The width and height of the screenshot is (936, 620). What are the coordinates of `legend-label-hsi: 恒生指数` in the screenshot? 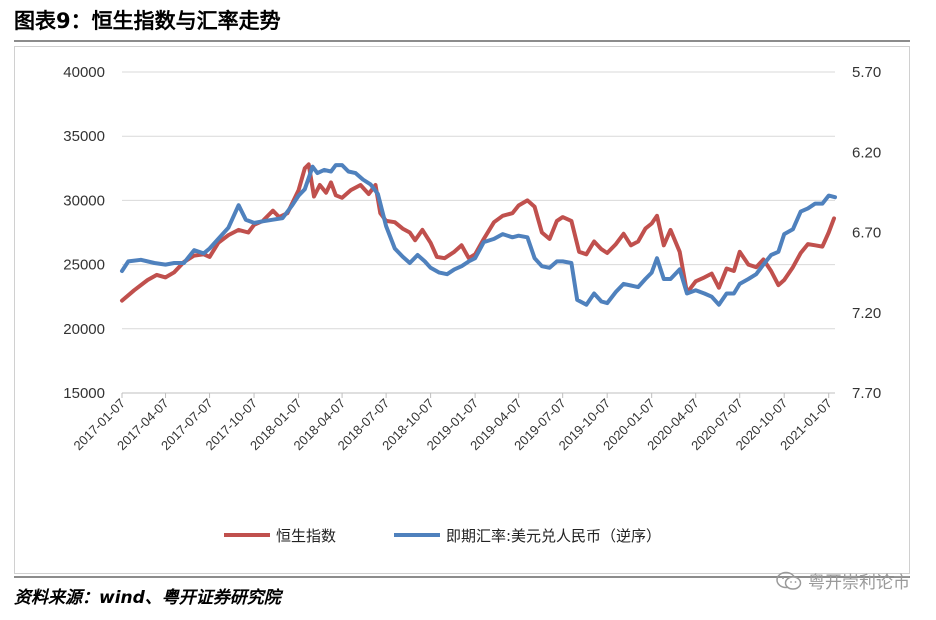 It's located at (306, 536).